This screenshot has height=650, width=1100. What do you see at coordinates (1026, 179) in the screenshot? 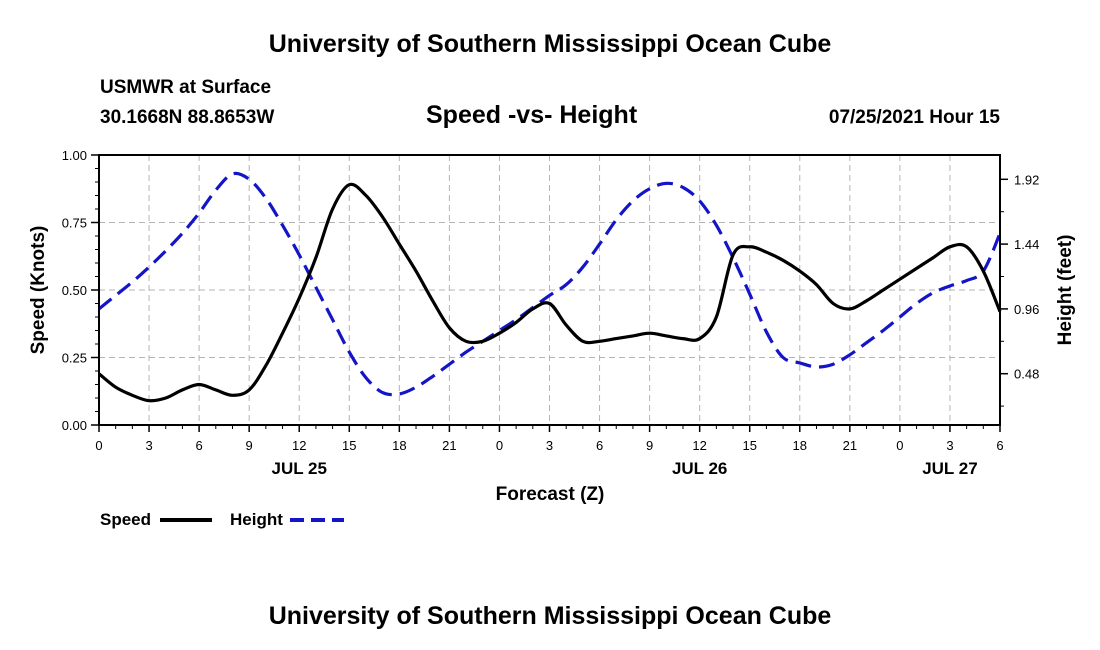
I see `y2-tick-label: 1.92` at bounding box center [1026, 179].